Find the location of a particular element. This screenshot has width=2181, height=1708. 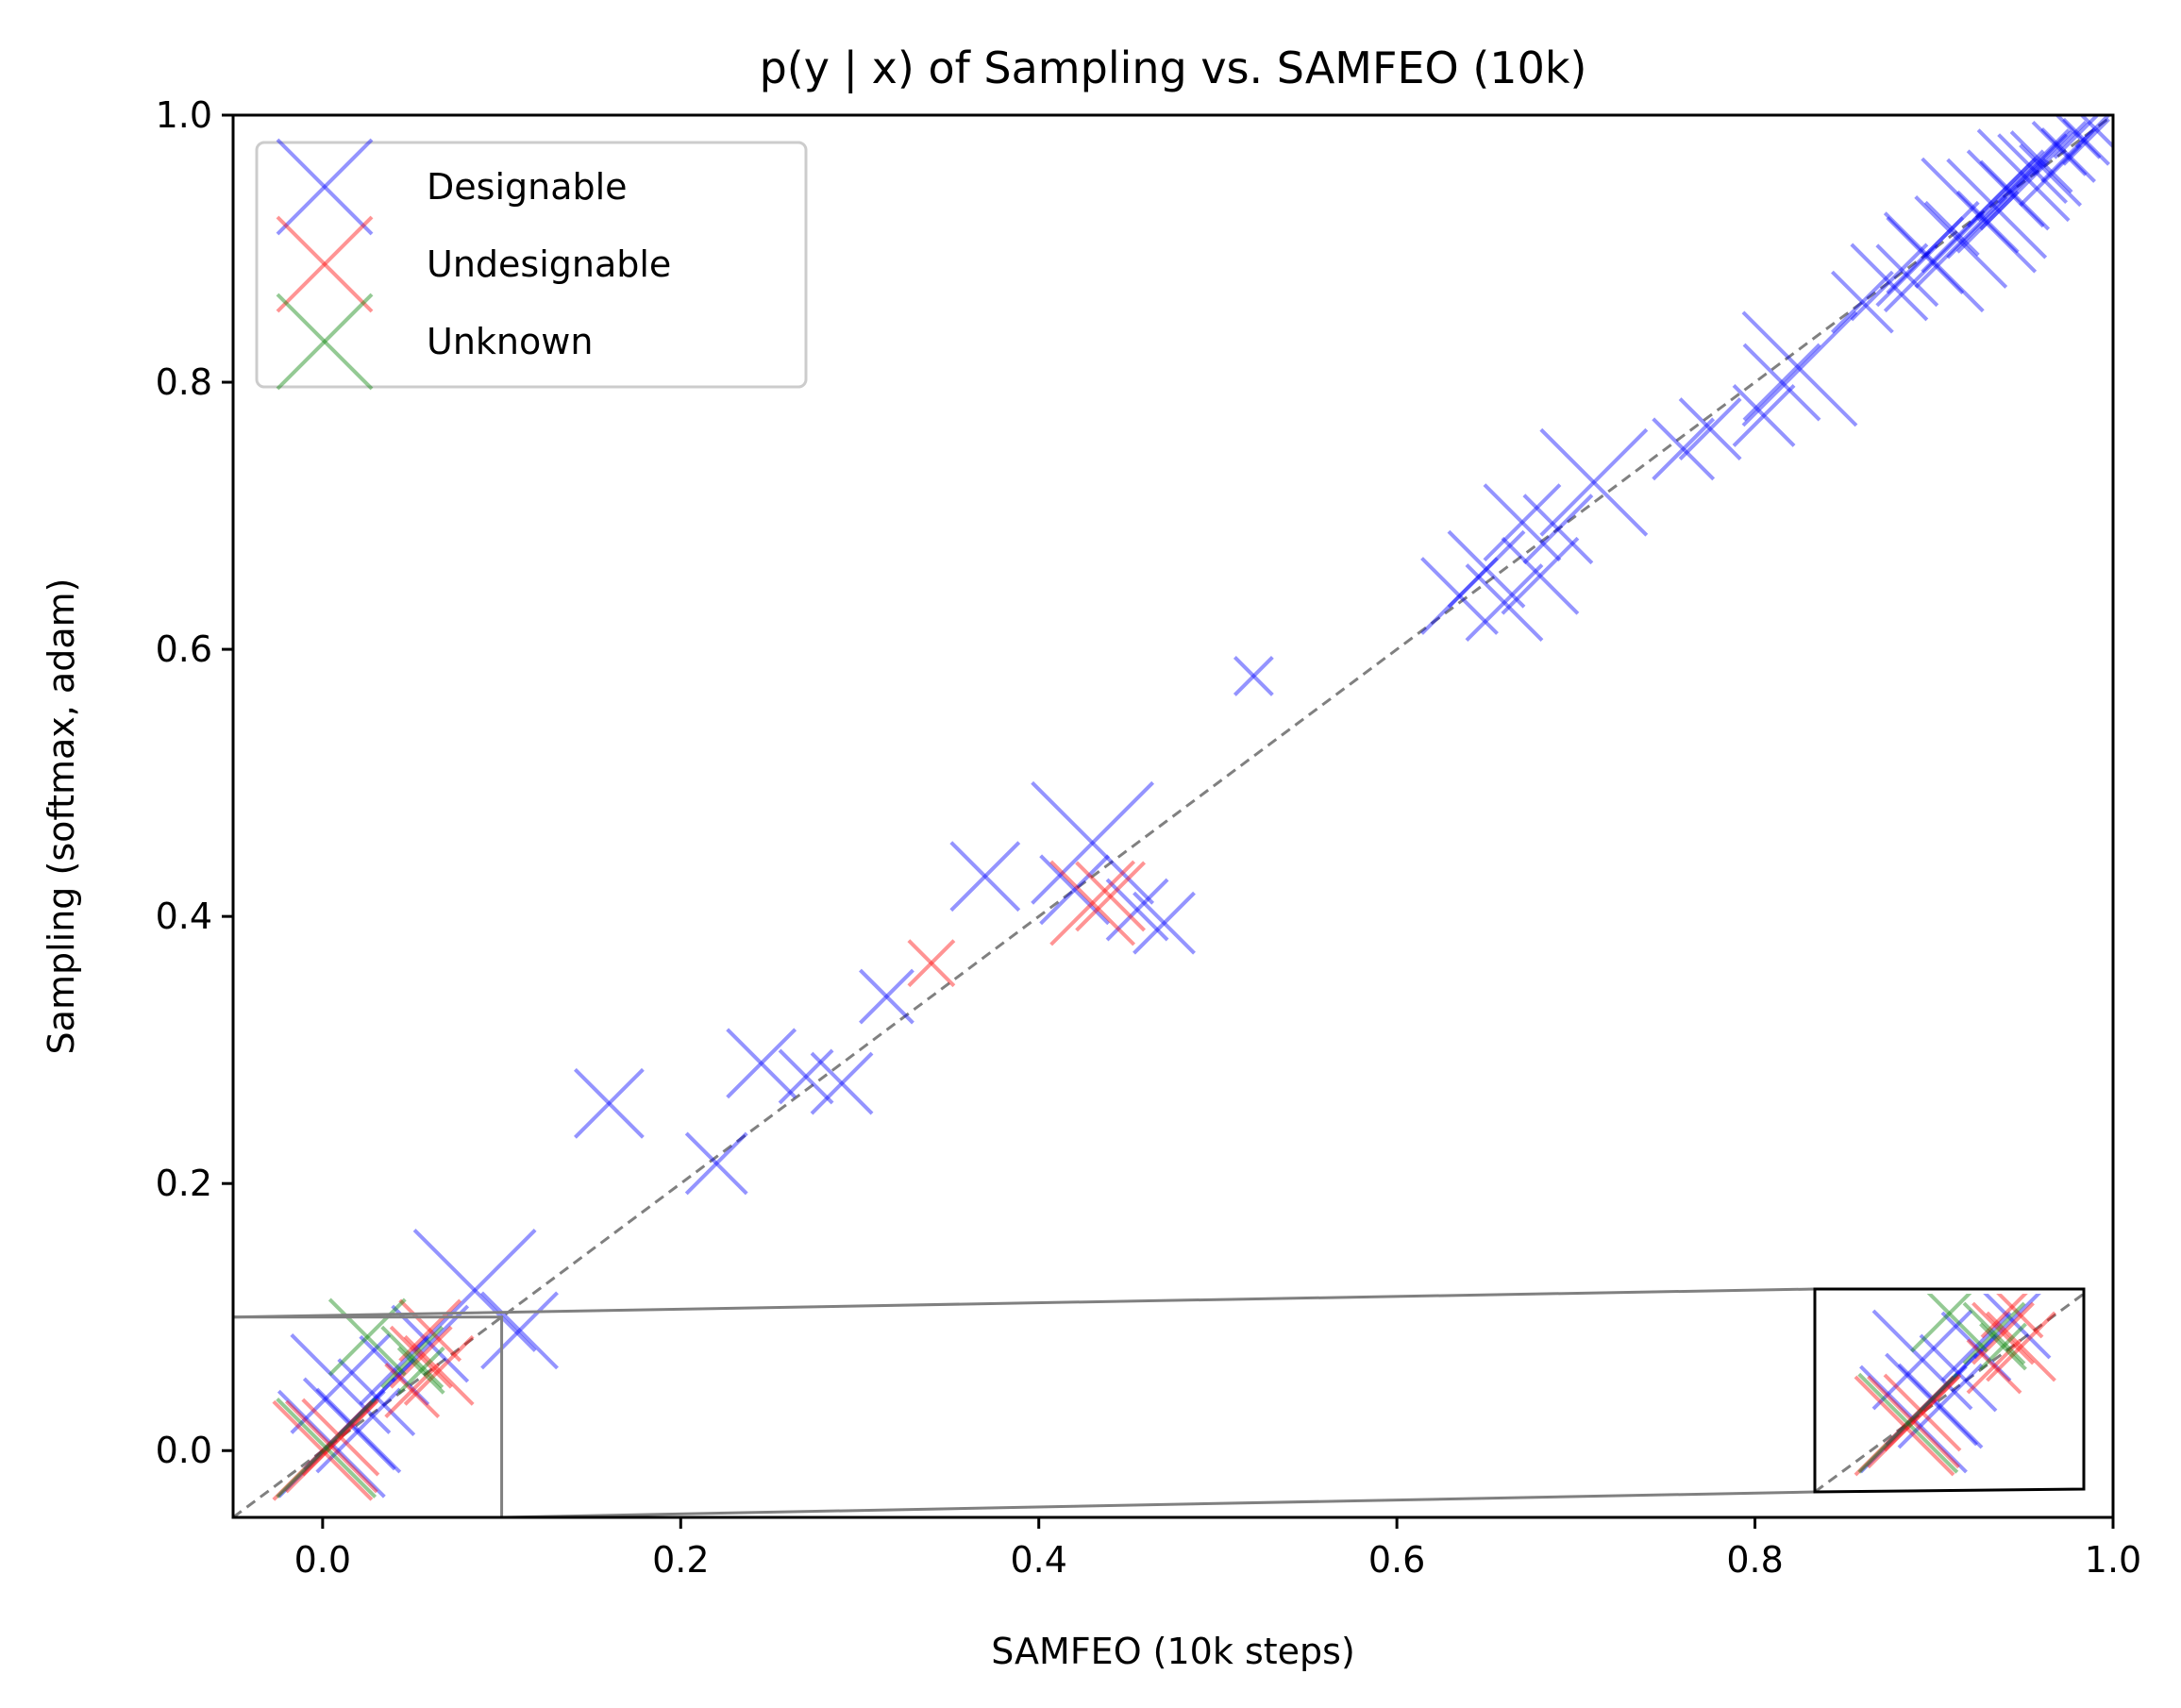

x-tick-label: 1.0 is located at coordinates (2113, 1560).